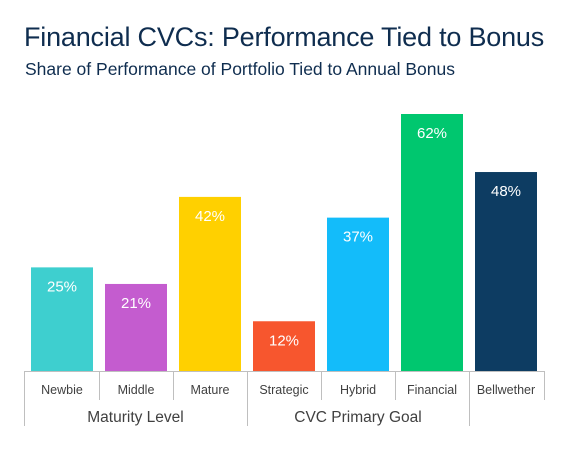 Image resolution: width=572 pixels, height=454 pixels. I want to click on category-label-mature: Mature, so click(210, 390).